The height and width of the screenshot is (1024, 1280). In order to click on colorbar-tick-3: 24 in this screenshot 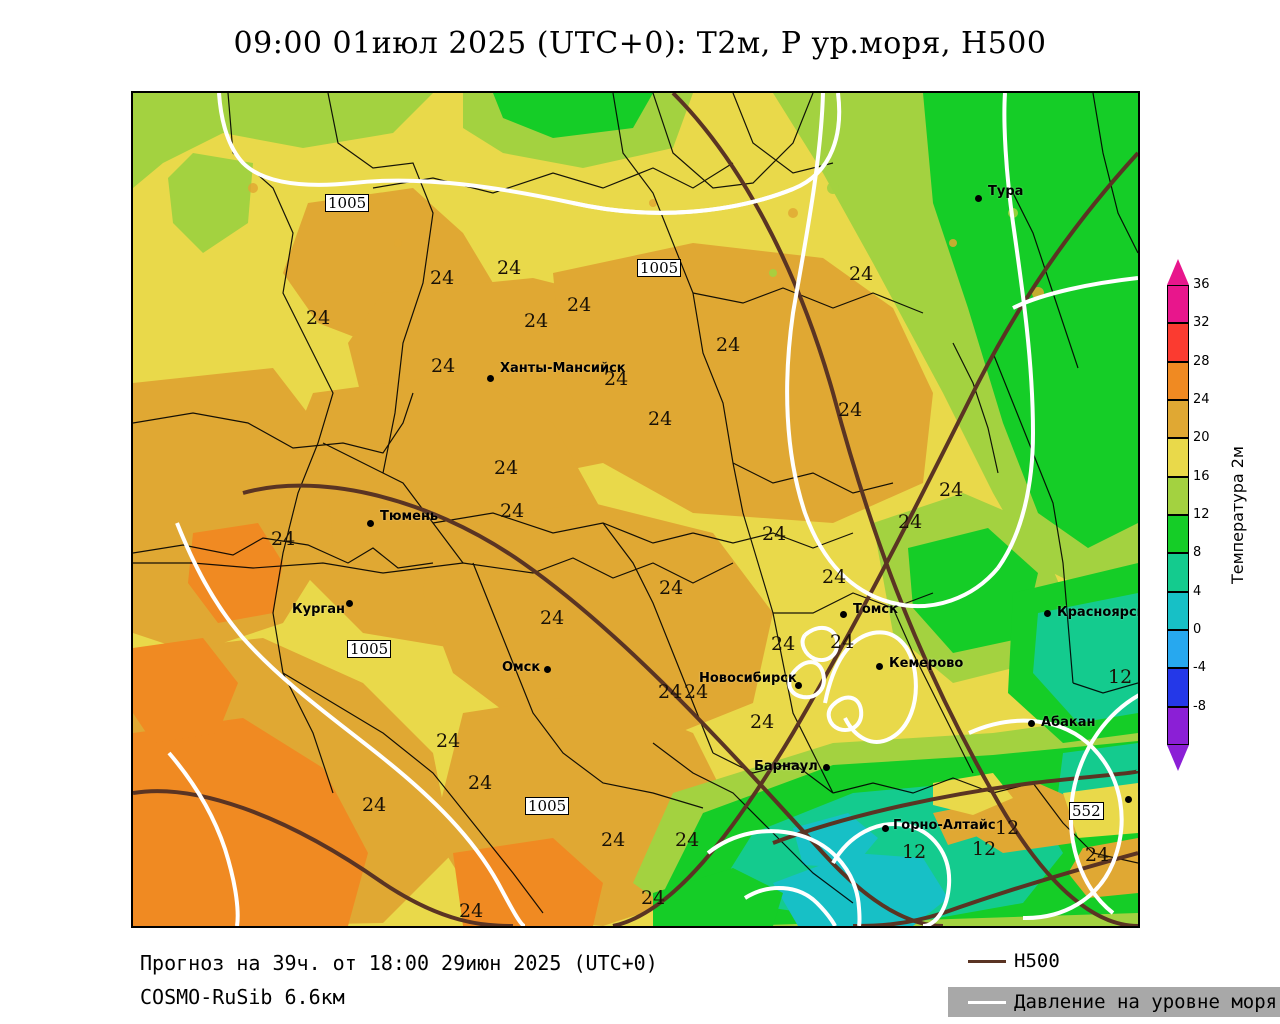, I will do `click(1201, 399)`.